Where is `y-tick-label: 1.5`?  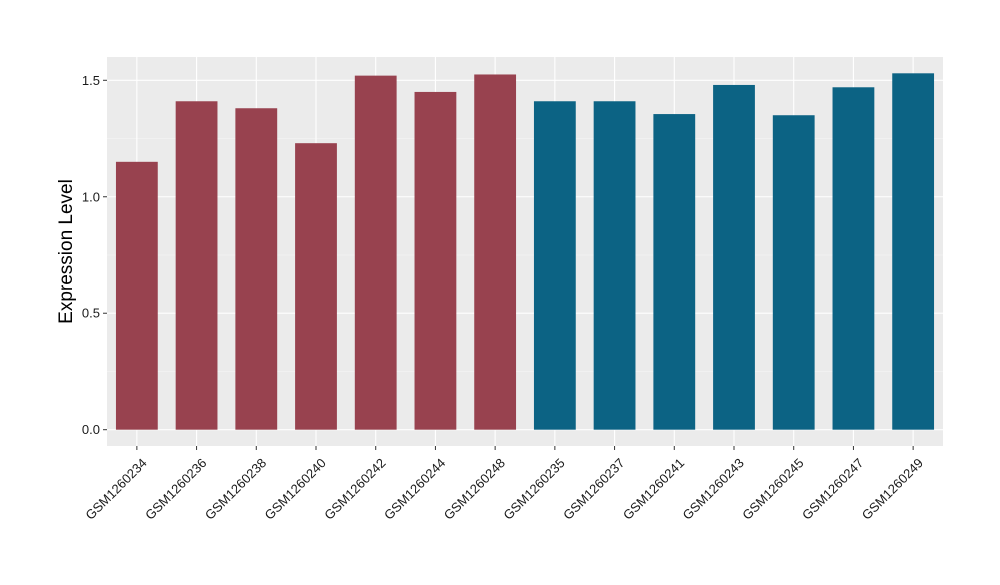 y-tick-label: 1.5 is located at coordinates (91, 80).